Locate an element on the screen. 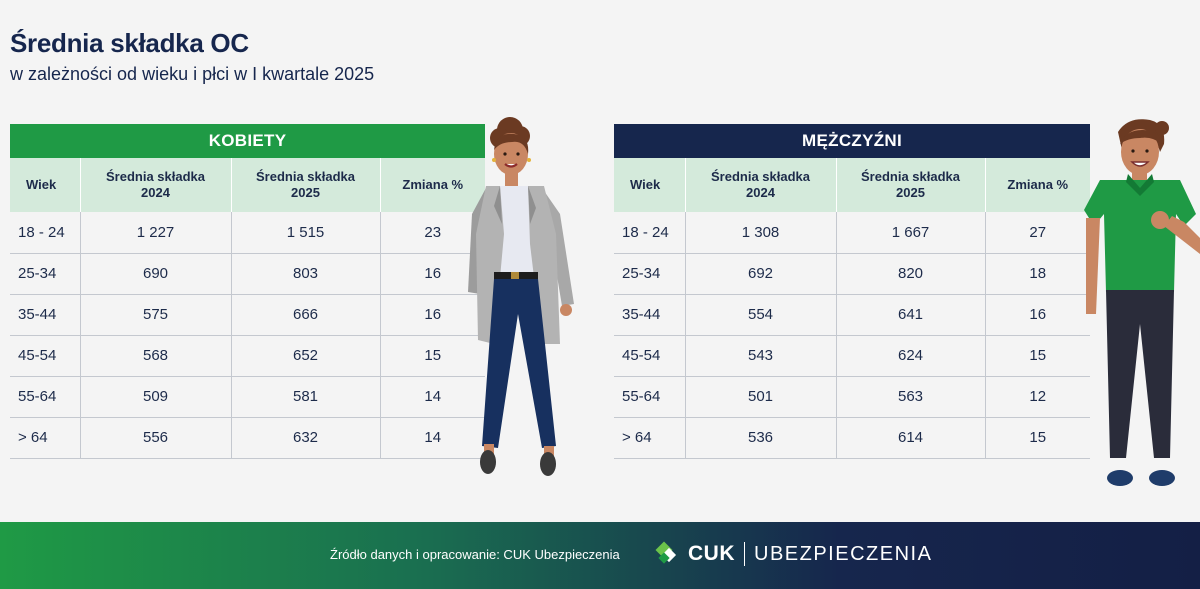 The height and width of the screenshot is (589, 1200). premium-2025-cell: 632 is located at coordinates (305, 438).